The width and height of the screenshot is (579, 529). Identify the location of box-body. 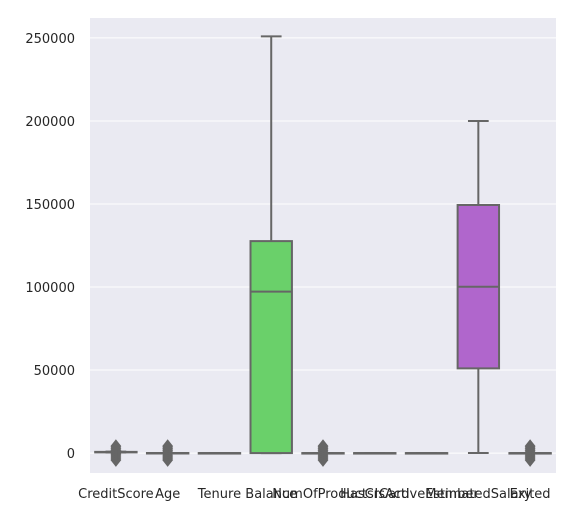
(271, 347).